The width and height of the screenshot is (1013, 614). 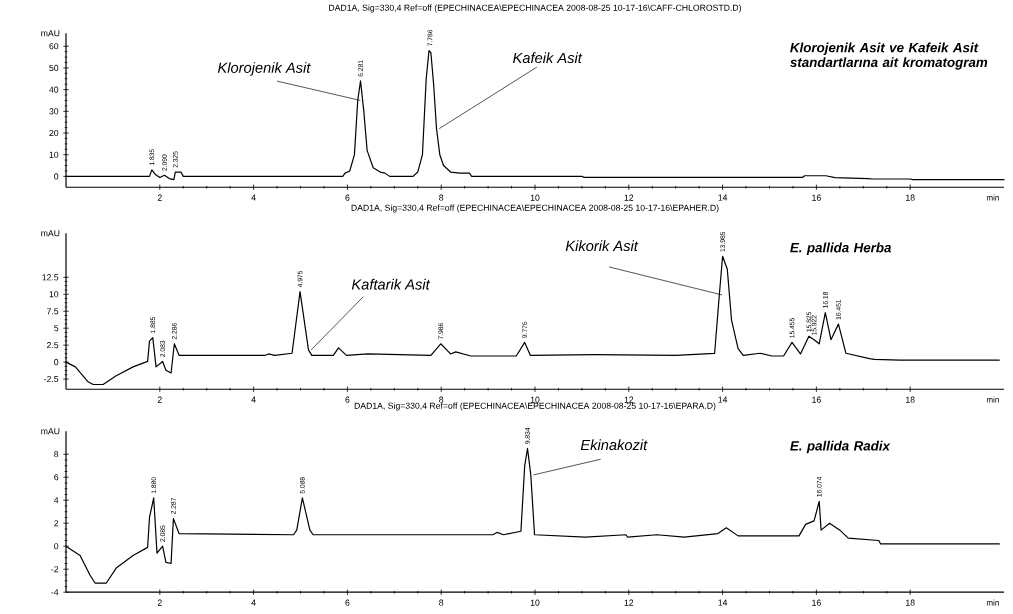 I want to click on y-tick-label: 40, so click(x=54, y=89).